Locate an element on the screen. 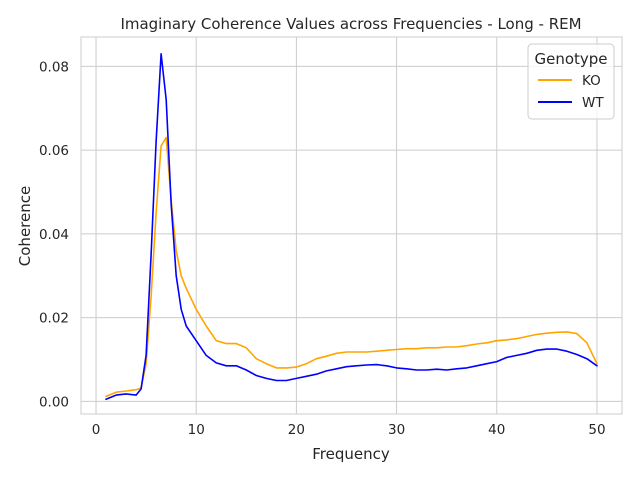  y-tick-label: 0.02 is located at coordinates (54, 319).